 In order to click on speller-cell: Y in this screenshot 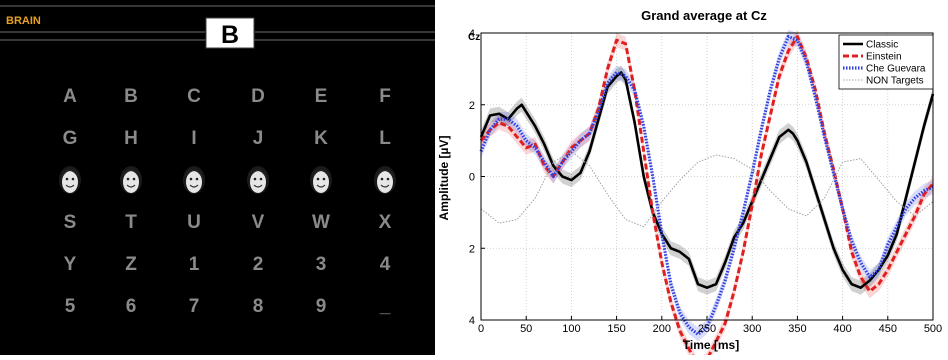, I will do `click(70, 264)`.